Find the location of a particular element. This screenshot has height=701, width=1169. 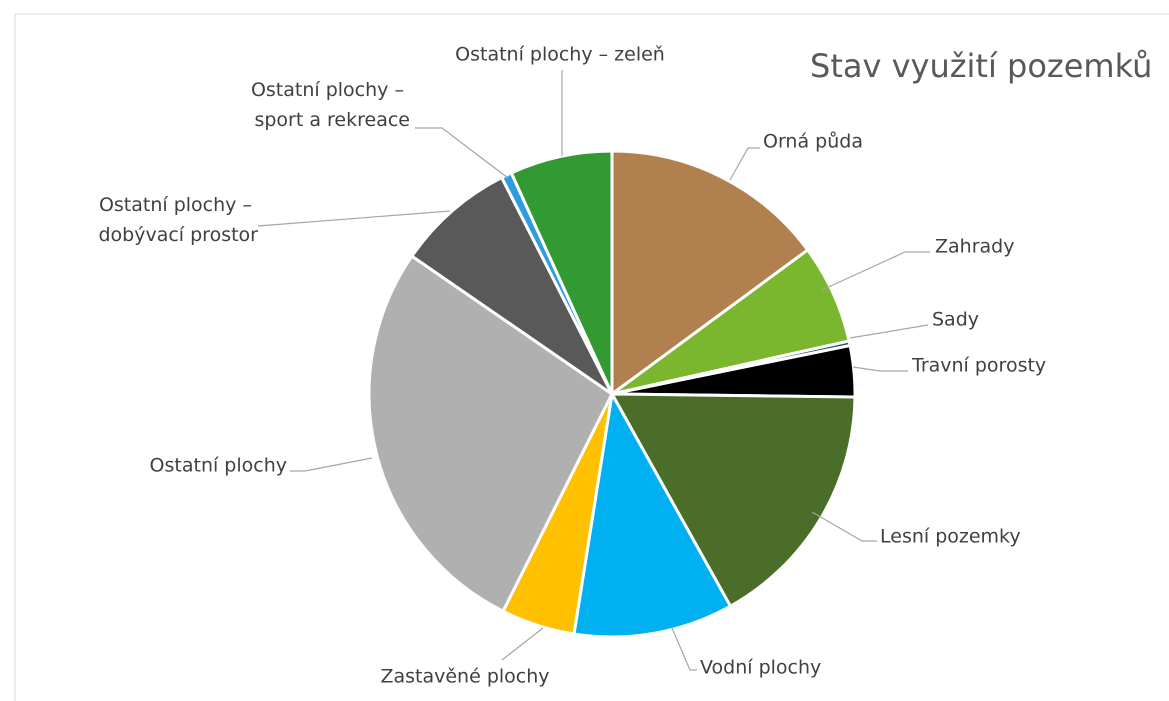

slice-label: Ostatní plochy – sport a rekreace is located at coordinates (330, 105).